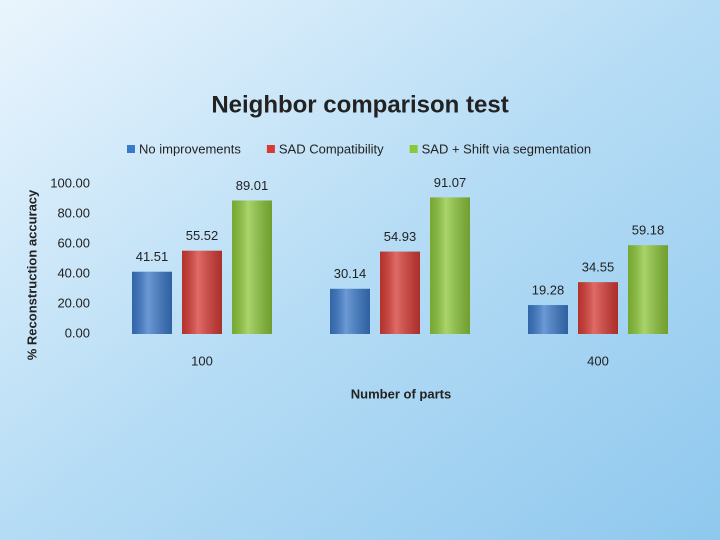 This screenshot has height=540, width=720. I want to click on value-label: 34.55, so click(598, 267).